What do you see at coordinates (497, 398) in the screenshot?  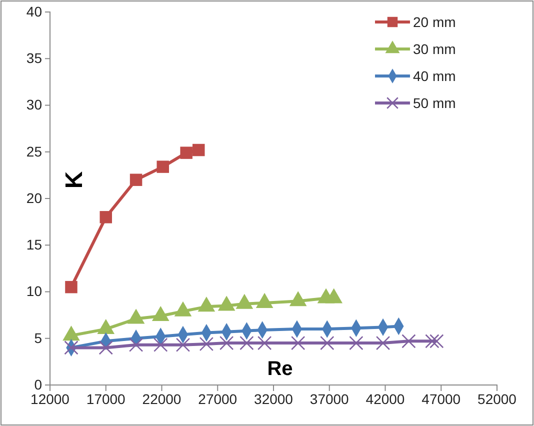 I see `x-tick-label: 52000` at bounding box center [497, 398].